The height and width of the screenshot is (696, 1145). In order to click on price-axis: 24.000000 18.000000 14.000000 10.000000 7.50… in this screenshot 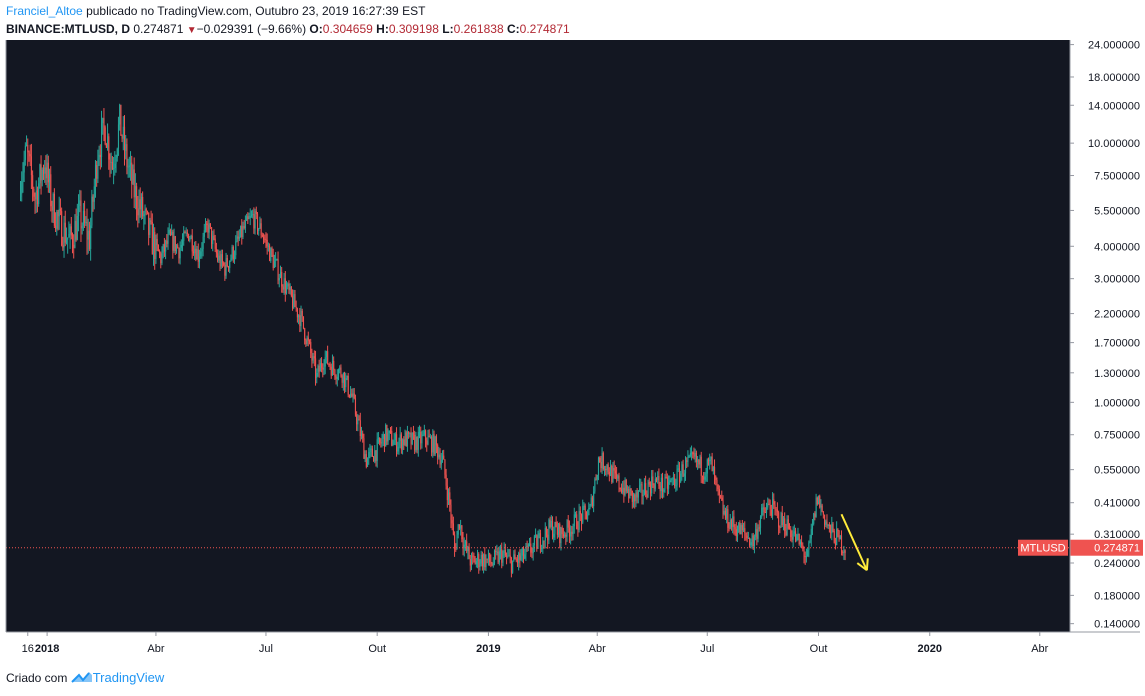, I will do `click(1104, 336)`.